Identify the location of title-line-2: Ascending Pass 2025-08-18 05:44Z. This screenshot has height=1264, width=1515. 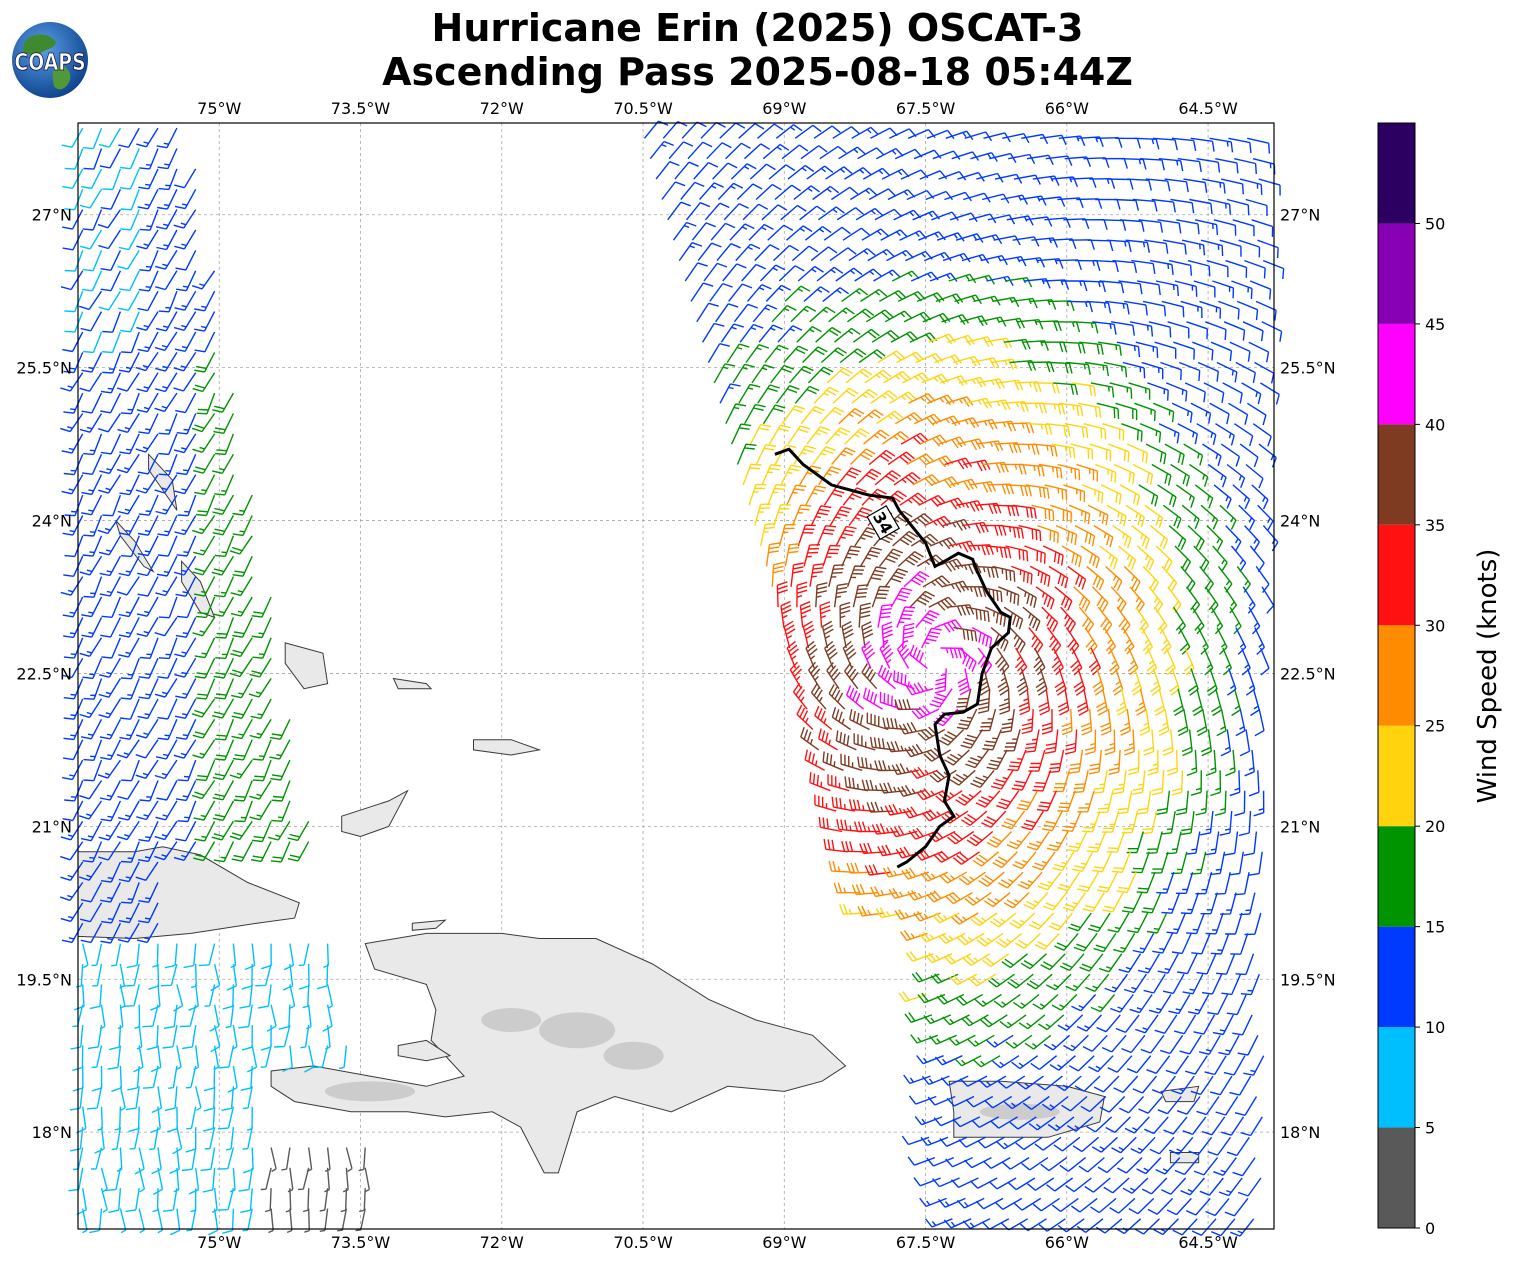
(757, 72).